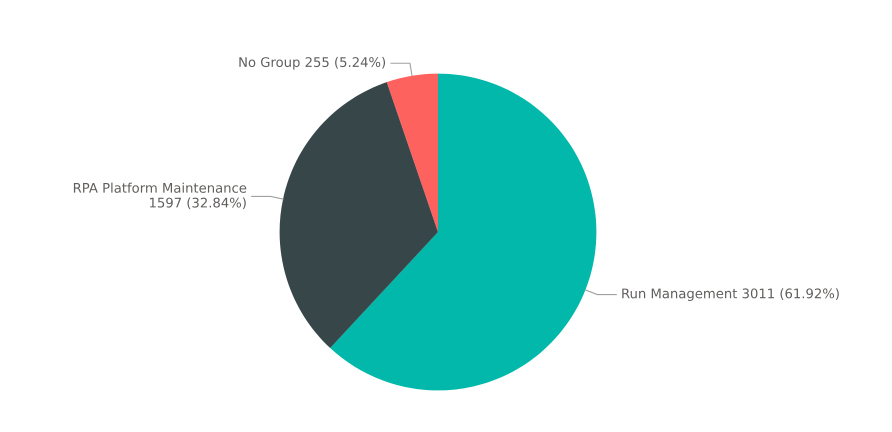 This screenshot has height=432, width=892. I want to click on slice-label: Run Management 3011 (61.92%), so click(730, 294).